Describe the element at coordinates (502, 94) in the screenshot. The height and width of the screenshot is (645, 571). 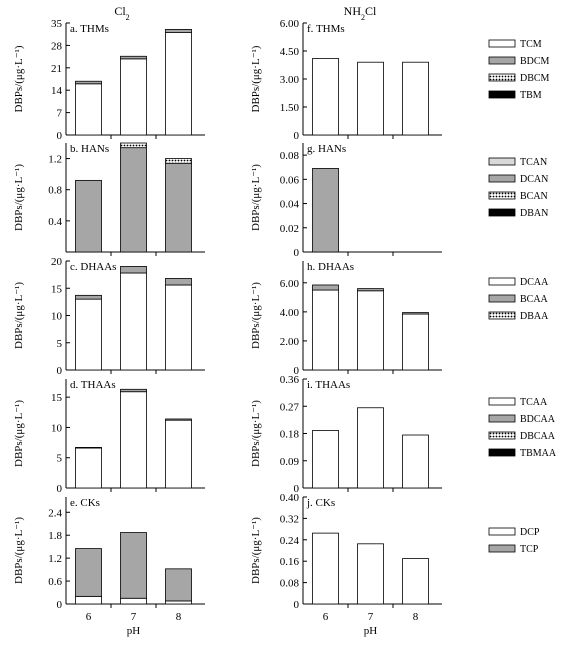
I see `legend-swatch-tbm` at that location.